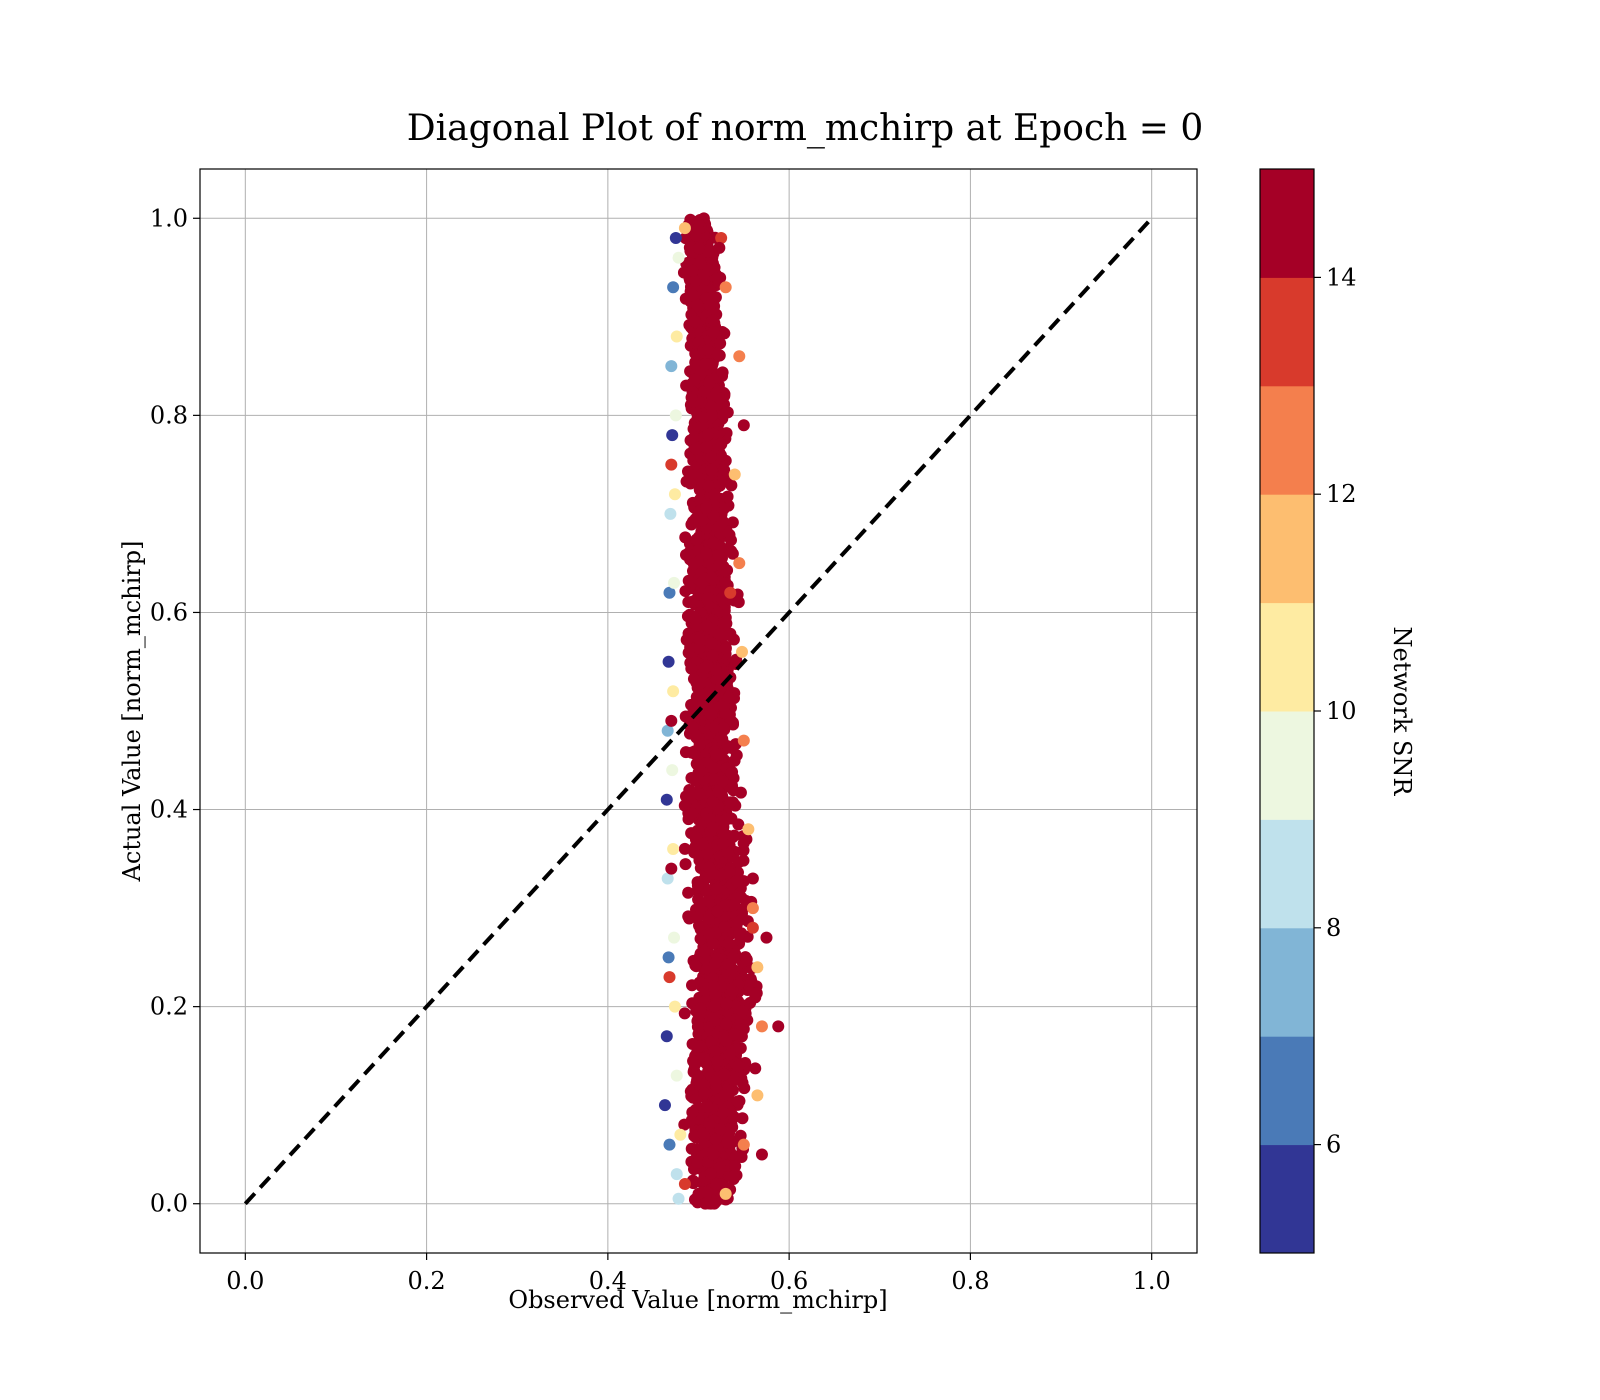 The height and width of the screenshot is (1400, 1600). I want to click on y-axis-label: Actual Value [norm_mchirp], so click(132, 712).